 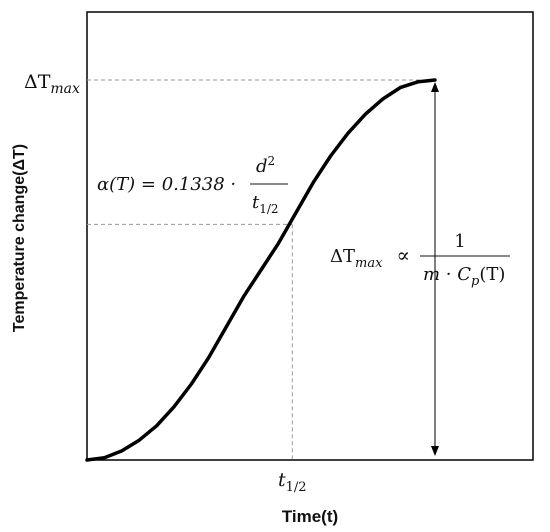 What do you see at coordinates (370, 257) in the screenshot?
I see `dtmax-formula-lhs: ΔTmax ∝` at bounding box center [370, 257].